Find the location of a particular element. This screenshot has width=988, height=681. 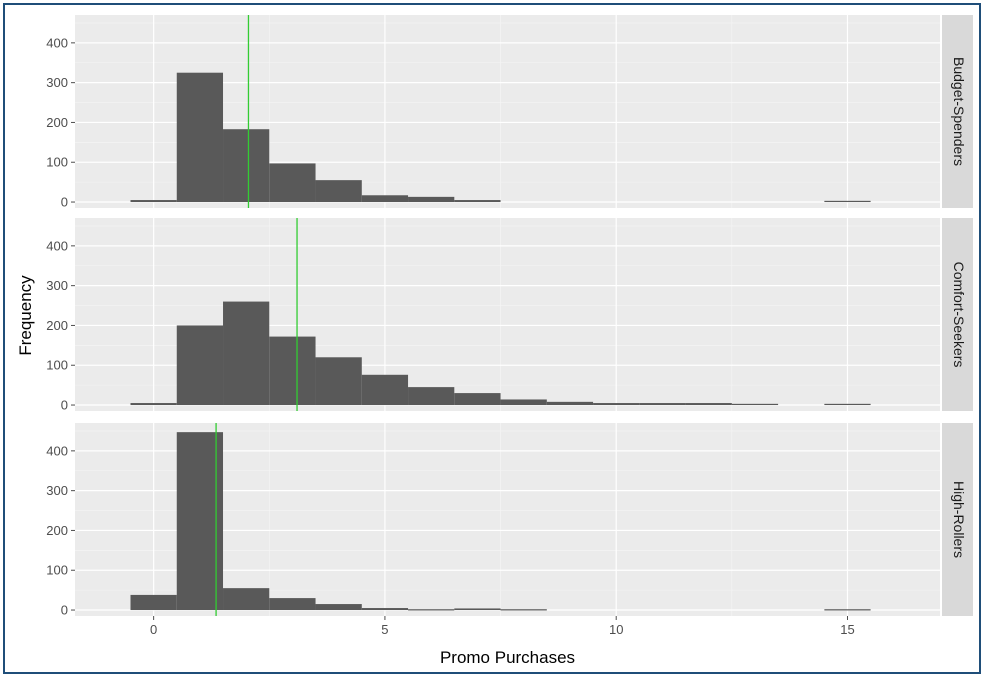

y-axis-title: Frequency is located at coordinates (25, 315).